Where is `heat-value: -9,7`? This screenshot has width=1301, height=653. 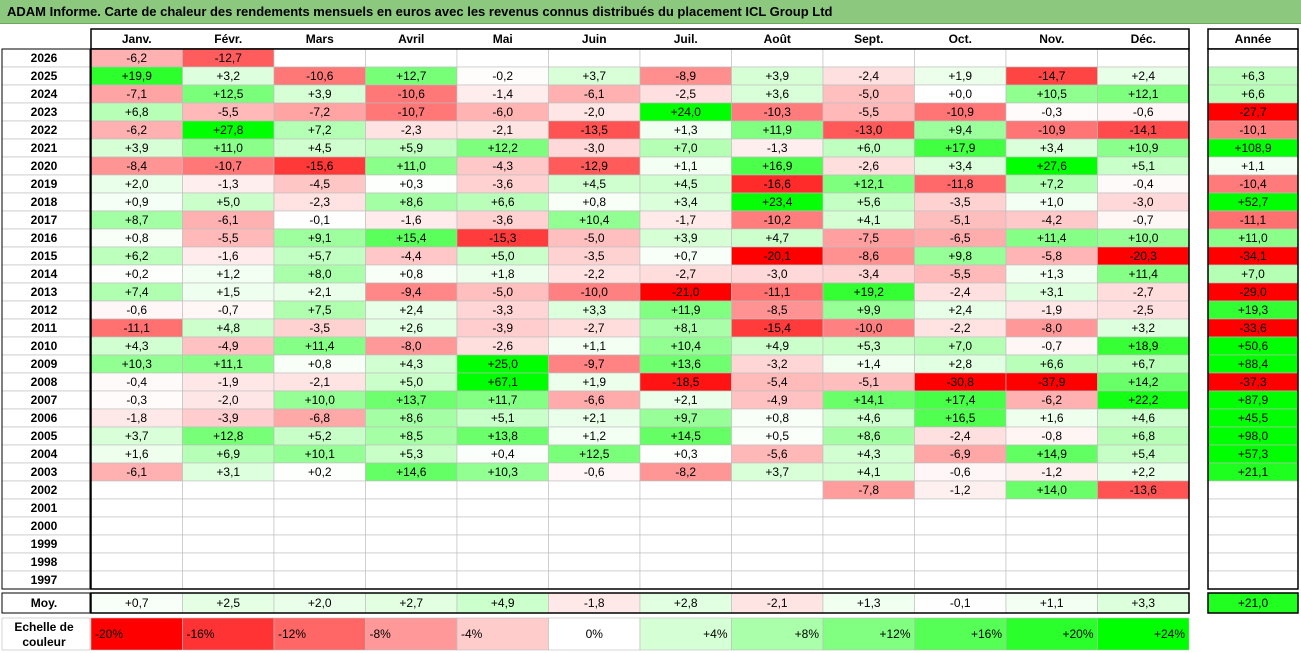
heat-value: -9,7 is located at coordinates (594, 364).